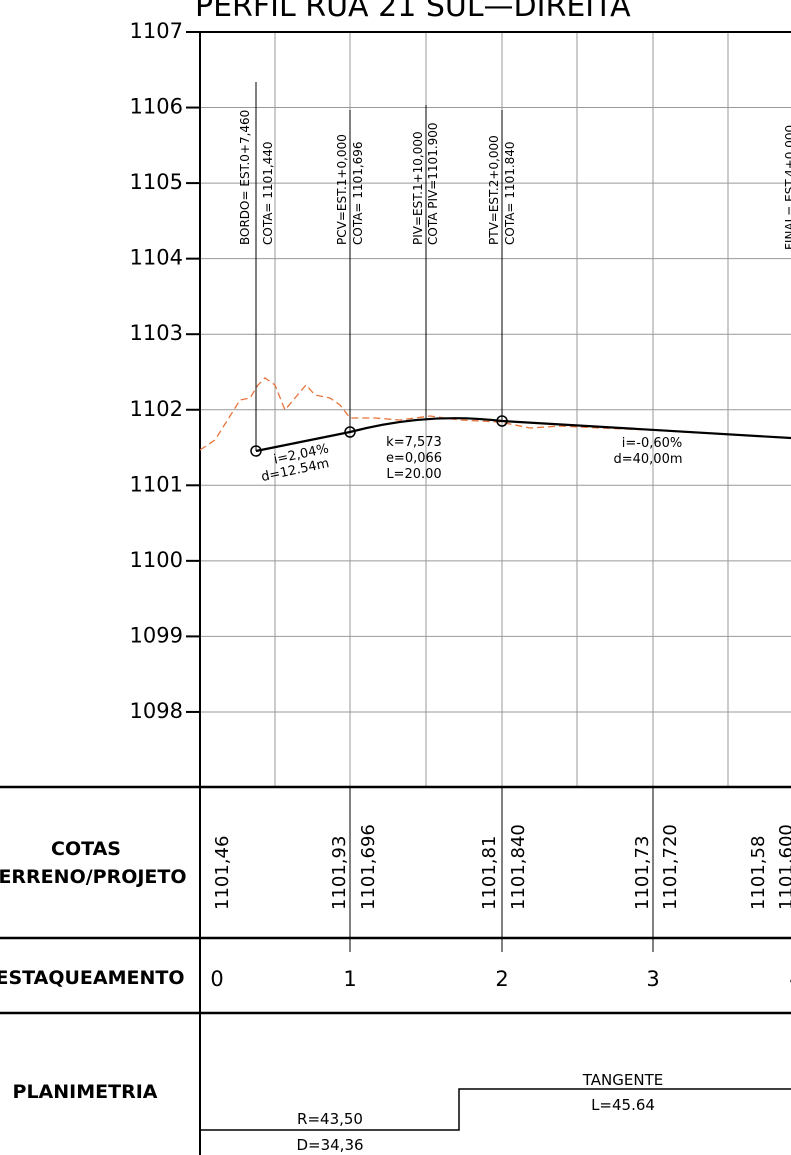  What do you see at coordinates (268, 193) in the screenshot?
I see `station-cota: COTA= 1101,440` at bounding box center [268, 193].